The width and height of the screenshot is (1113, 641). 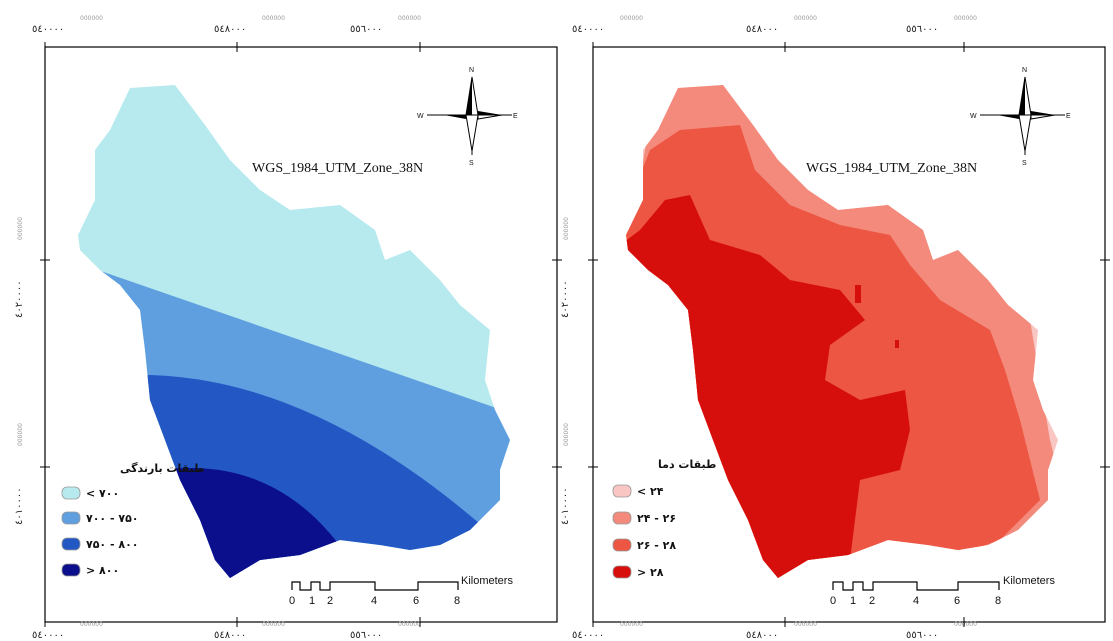 I want to click on legend-item: ۷۵۰ - ۸۰۰, so click(x=100, y=544).